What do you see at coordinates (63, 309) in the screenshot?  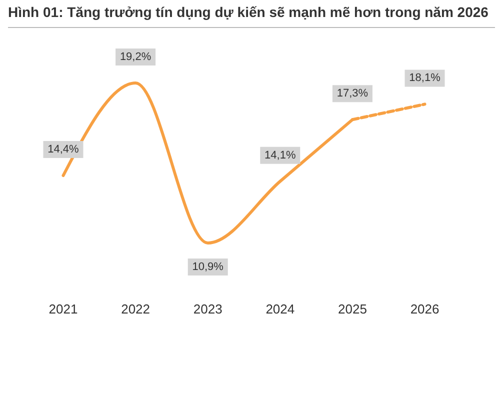 I see `x-tick-label: 2021` at bounding box center [63, 309].